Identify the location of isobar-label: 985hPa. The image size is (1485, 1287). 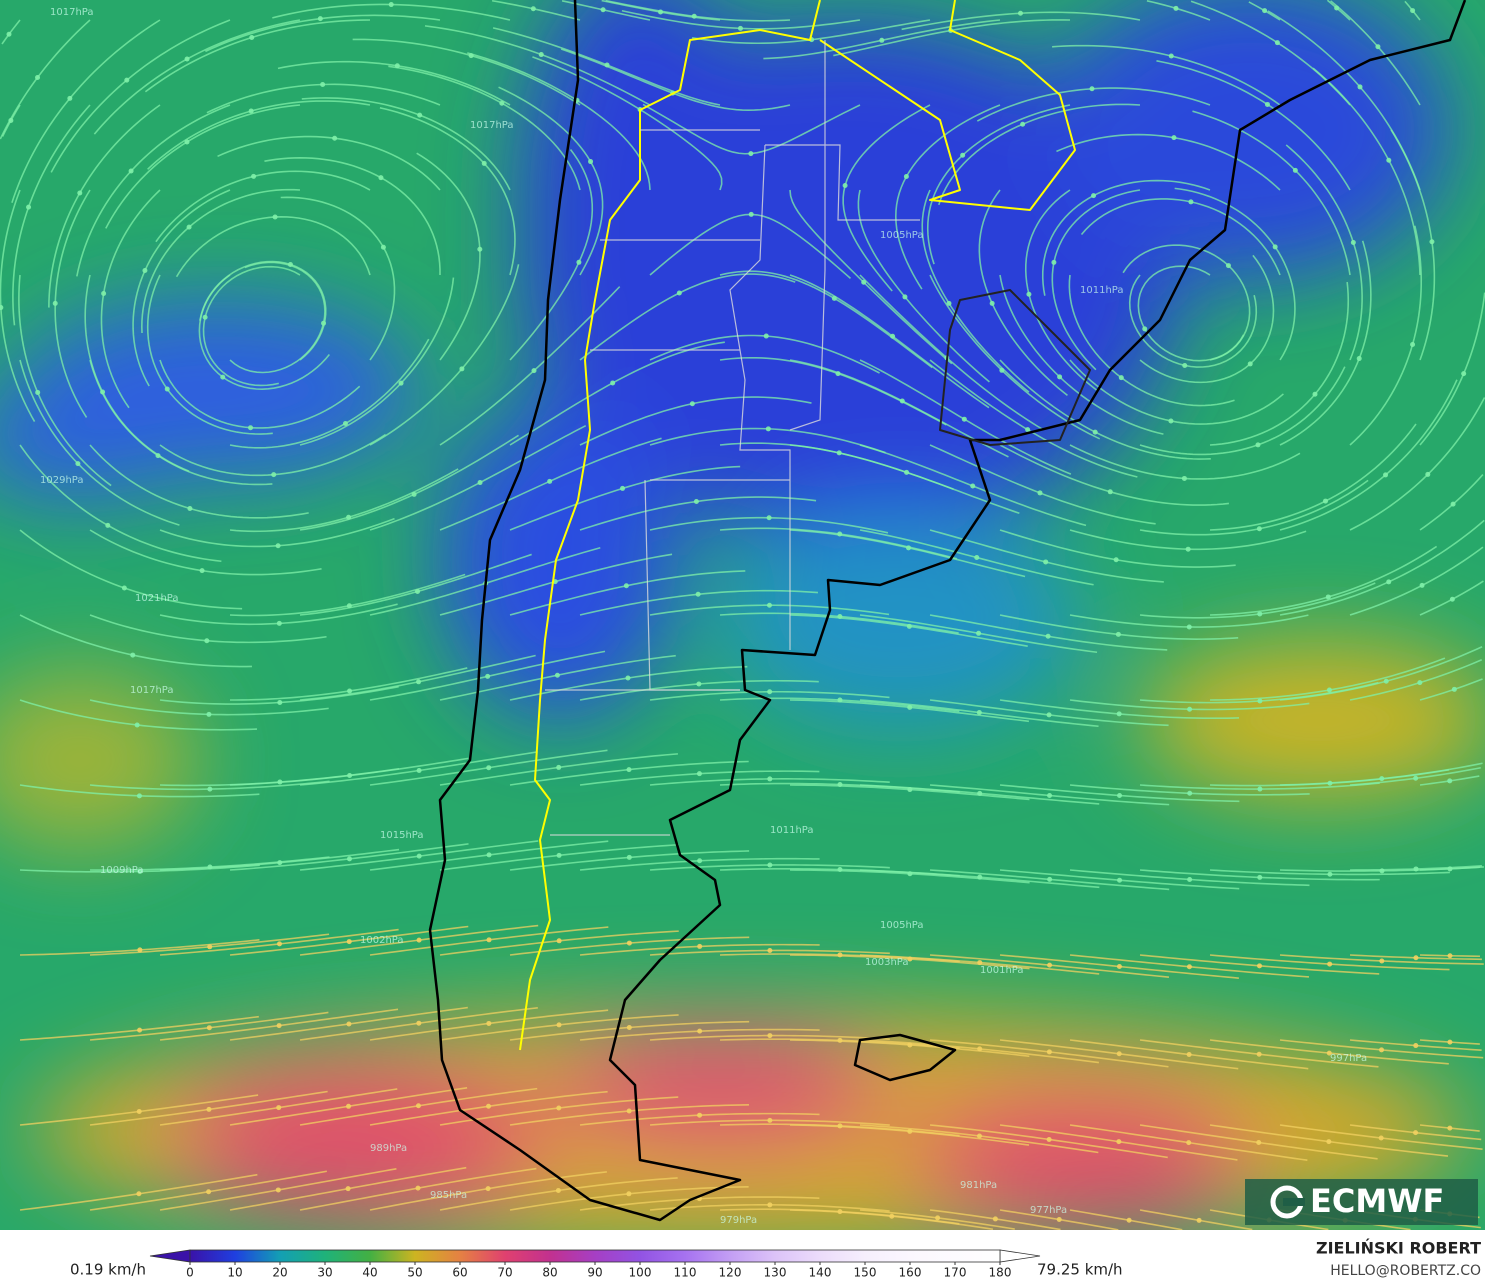
(448, 1195).